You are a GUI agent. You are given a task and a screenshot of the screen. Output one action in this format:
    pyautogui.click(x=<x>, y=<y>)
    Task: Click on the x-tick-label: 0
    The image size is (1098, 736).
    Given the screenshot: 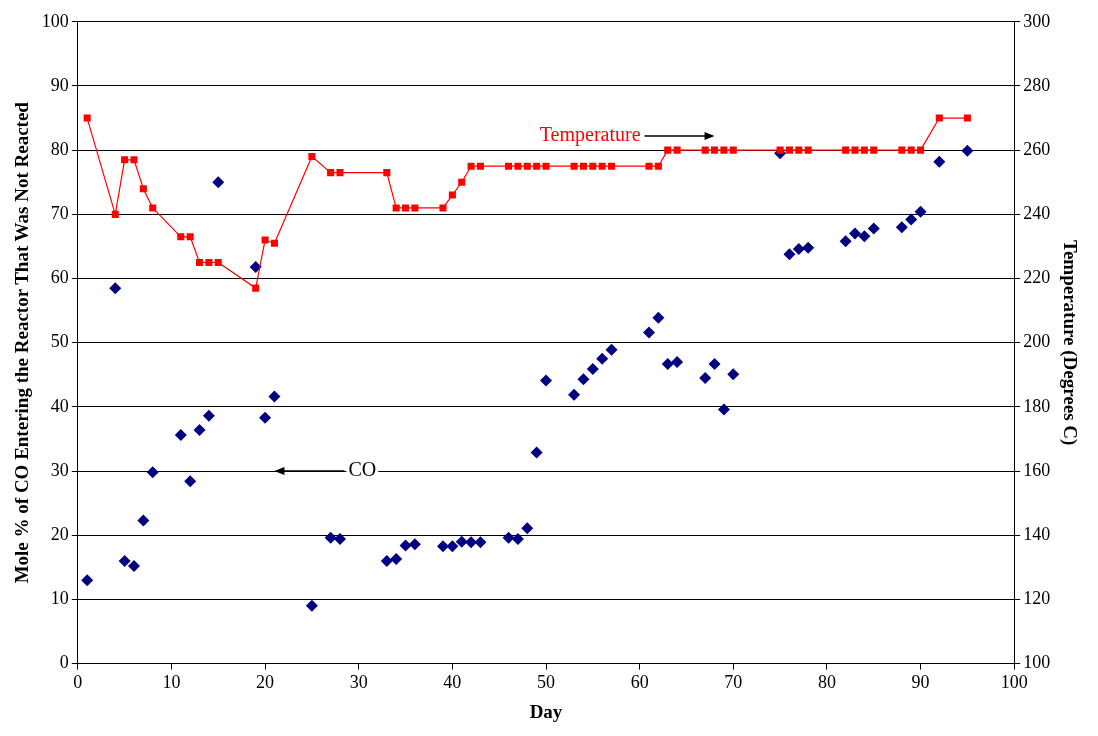 What is the action you would take?
    pyautogui.click(x=78, y=682)
    